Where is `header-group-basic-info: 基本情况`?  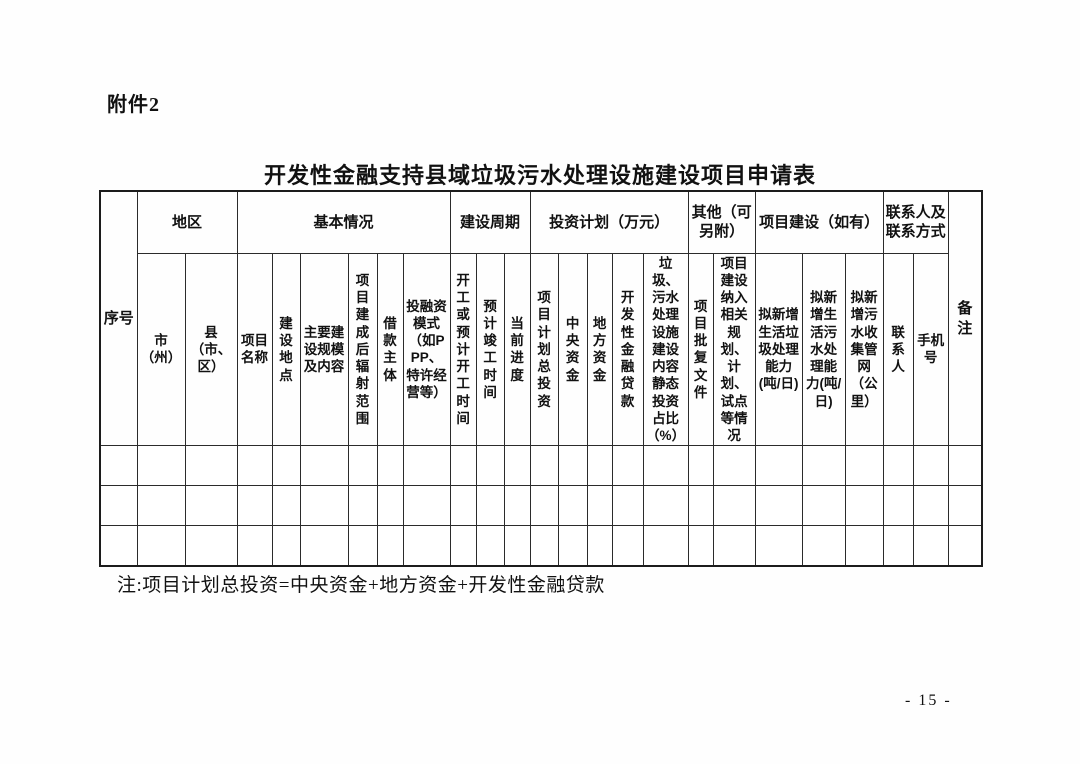 header-group-basic-info: 基本情况 is located at coordinates (343, 222).